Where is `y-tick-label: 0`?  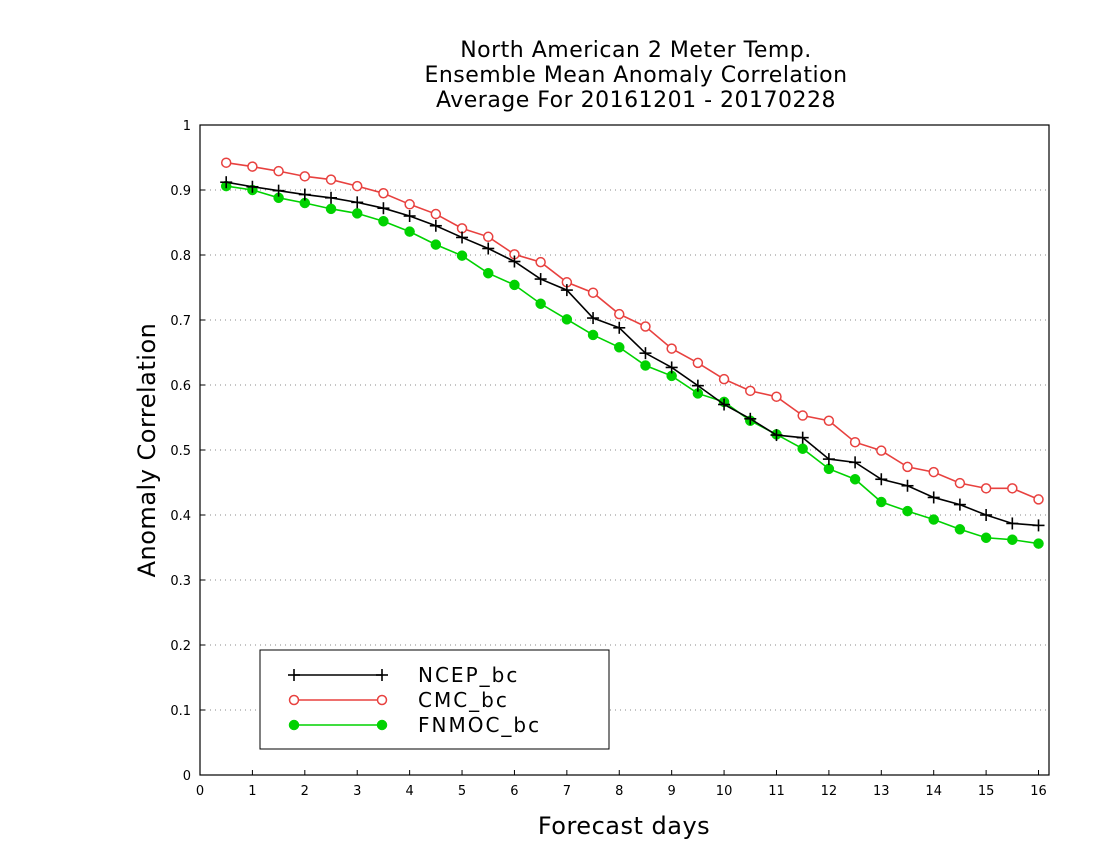 y-tick-label: 0 is located at coordinates (187, 776).